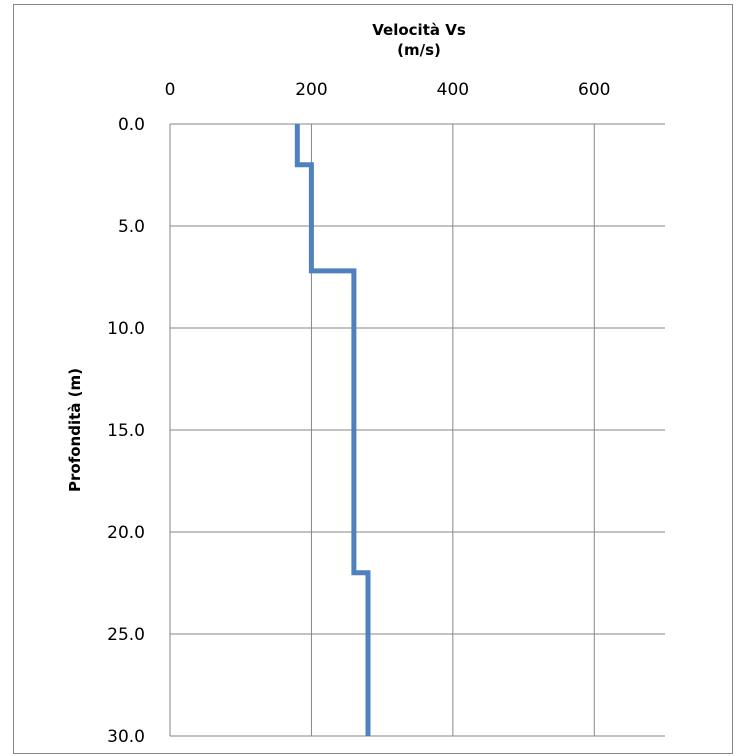  What do you see at coordinates (126, 329) in the screenshot?
I see `y-tick-label-10.0: 10.0` at bounding box center [126, 329].